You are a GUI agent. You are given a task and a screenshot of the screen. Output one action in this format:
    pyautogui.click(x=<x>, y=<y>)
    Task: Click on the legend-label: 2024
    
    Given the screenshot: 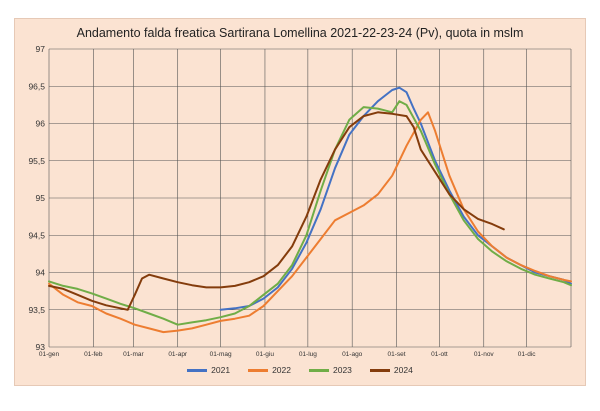 What is the action you would take?
    pyautogui.click(x=403, y=370)
    